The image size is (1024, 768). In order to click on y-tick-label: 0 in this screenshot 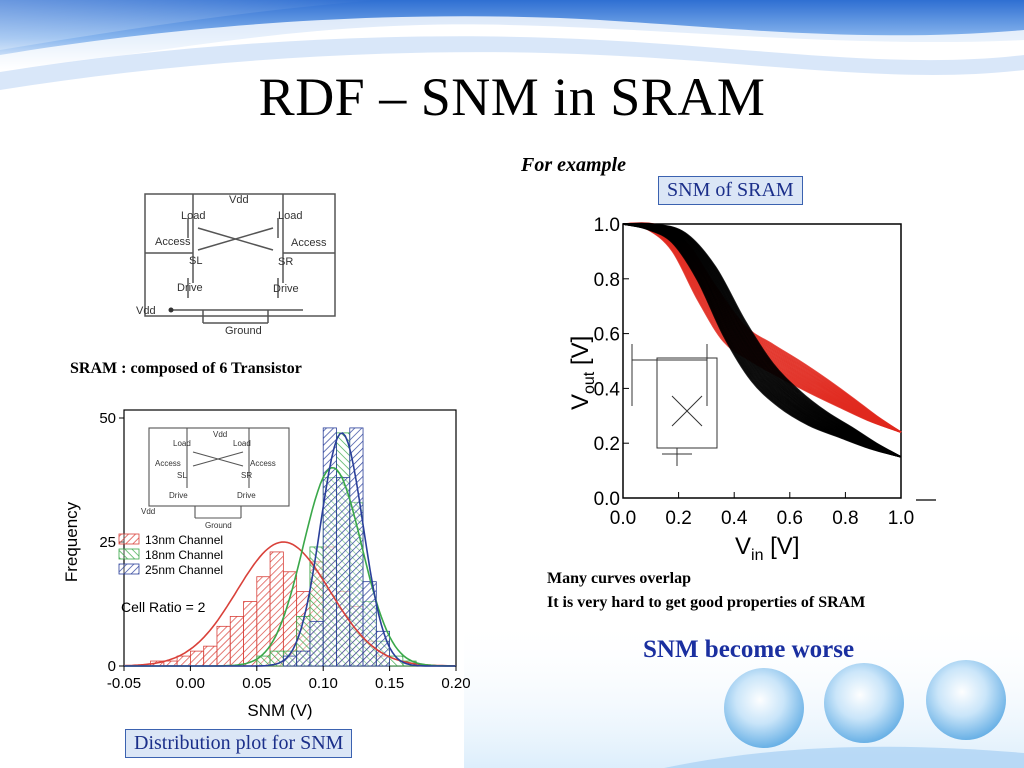, I will do `click(112, 666)`.